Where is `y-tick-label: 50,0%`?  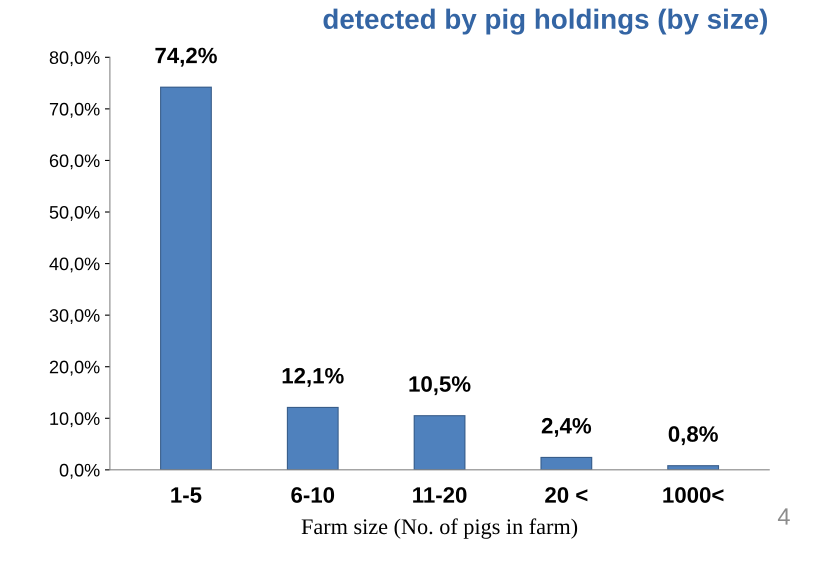 y-tick-label: 50,0% is located at coordinates (75, 213).